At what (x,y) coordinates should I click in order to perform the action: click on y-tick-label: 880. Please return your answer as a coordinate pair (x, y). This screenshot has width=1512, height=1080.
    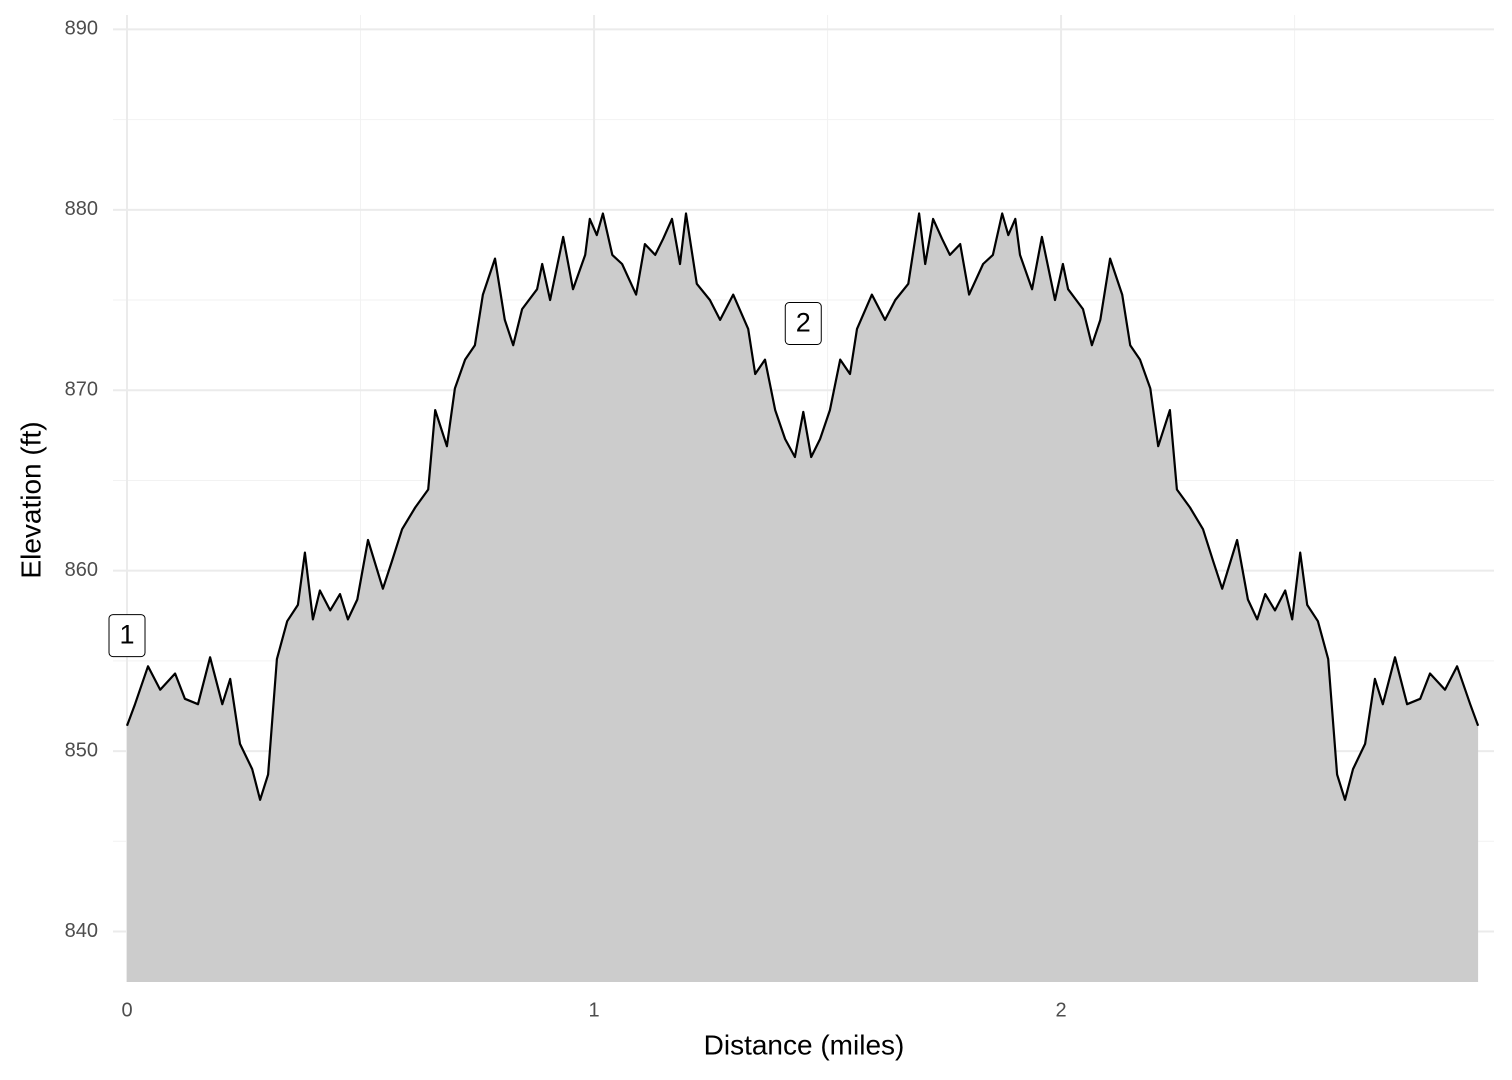
    Looking at the image, I should click on (81, 209).